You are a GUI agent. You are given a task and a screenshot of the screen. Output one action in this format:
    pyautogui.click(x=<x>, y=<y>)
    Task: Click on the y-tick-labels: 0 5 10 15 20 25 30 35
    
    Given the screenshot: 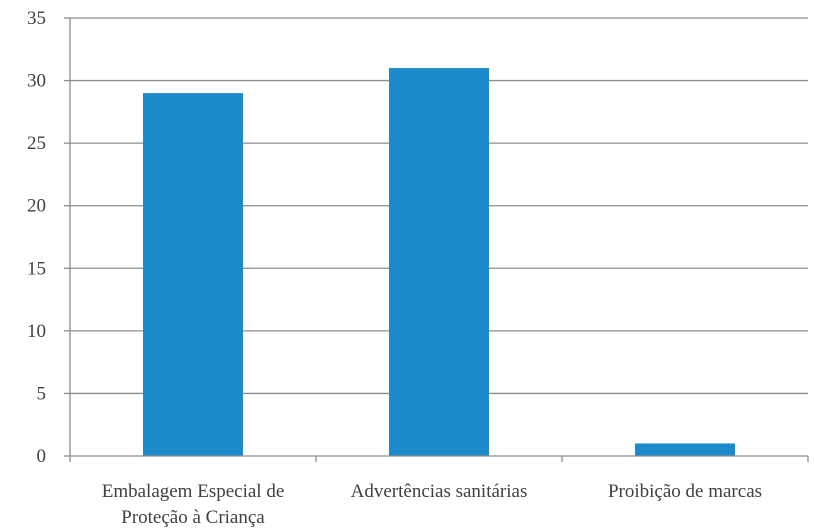 What is the action you would take?
    pyautogui.click(x=36, y=237)
    